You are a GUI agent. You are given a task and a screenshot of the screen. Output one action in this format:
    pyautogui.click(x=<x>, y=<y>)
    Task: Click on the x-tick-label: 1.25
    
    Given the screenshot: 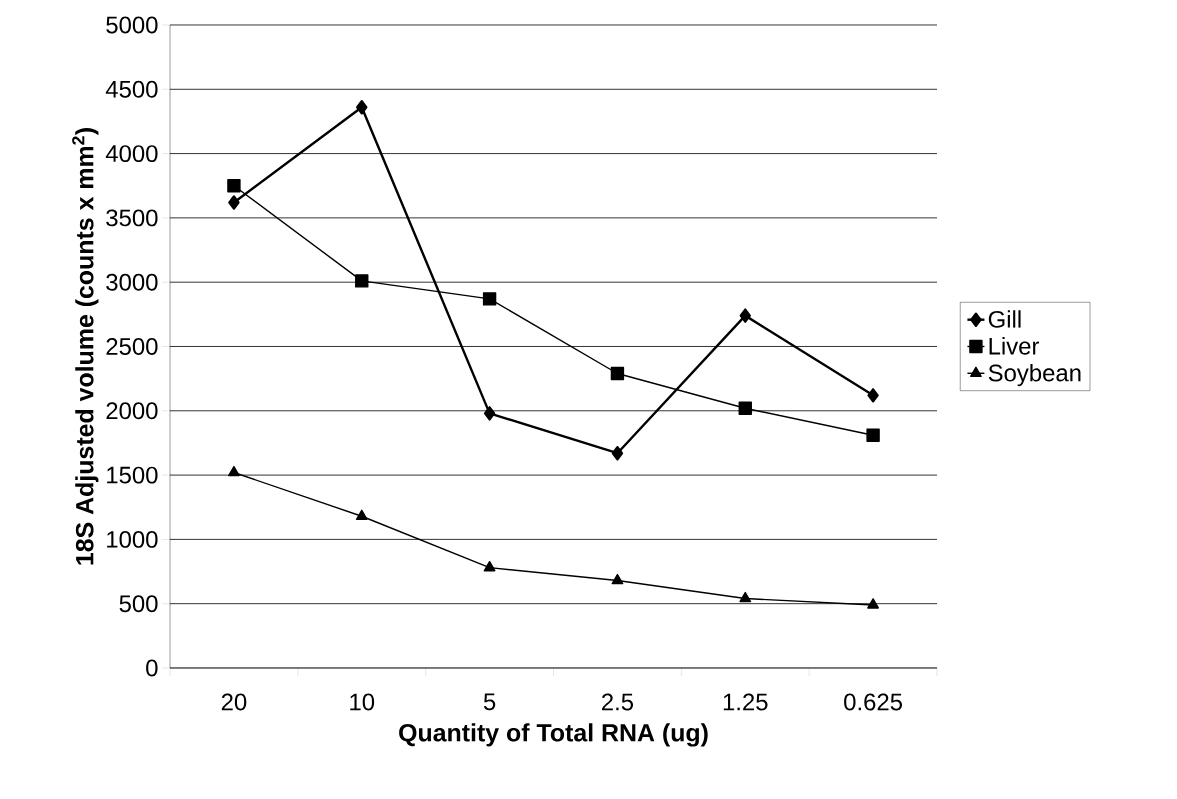 What is the action you would take?
    pyautogui.click(x=745, y=702)
    